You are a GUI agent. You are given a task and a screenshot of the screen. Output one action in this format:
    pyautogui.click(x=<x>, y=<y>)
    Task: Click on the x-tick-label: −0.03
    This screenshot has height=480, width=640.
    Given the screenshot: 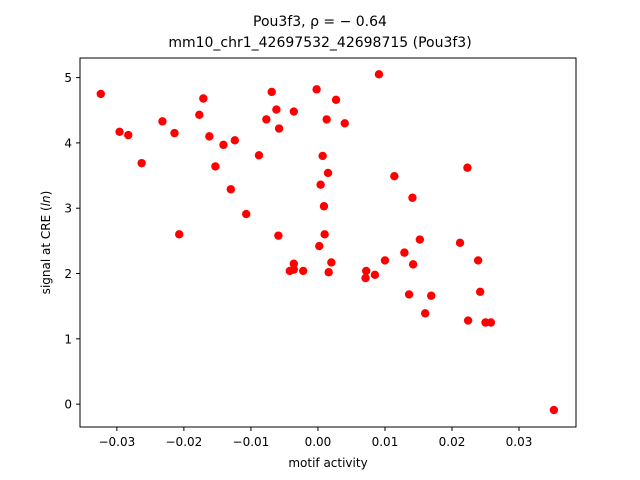 What is the action you would take?
    pyautogui.click(x=116, y=442)
    